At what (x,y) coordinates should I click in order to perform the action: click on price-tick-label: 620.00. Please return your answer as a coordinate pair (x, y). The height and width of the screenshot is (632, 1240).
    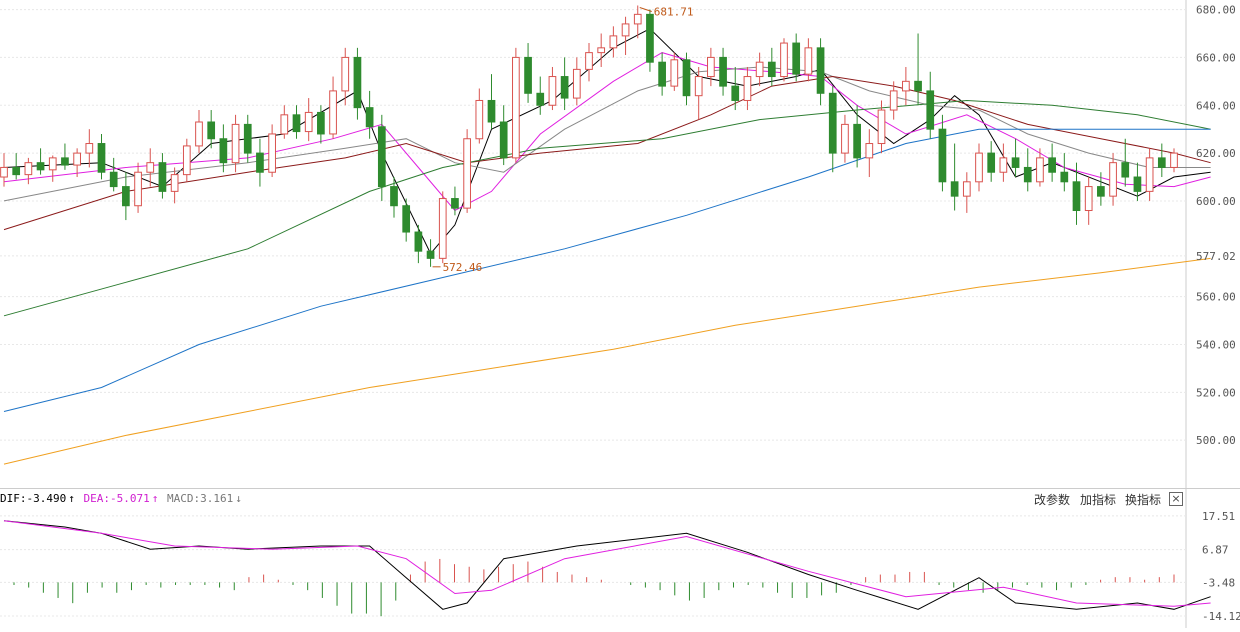
    Looking at the image, I should click on (1216, 153).